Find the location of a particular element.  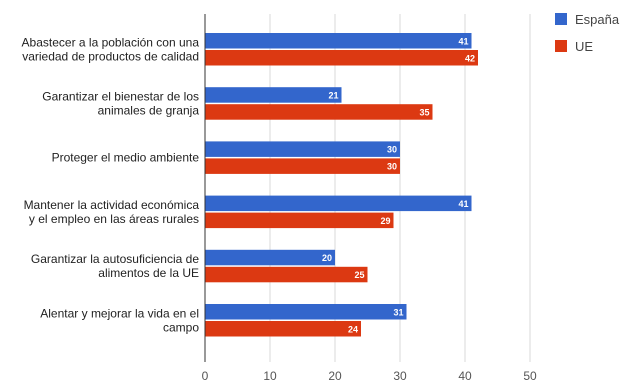

x-tick-label: 30 is located at coordinates (400, 375).